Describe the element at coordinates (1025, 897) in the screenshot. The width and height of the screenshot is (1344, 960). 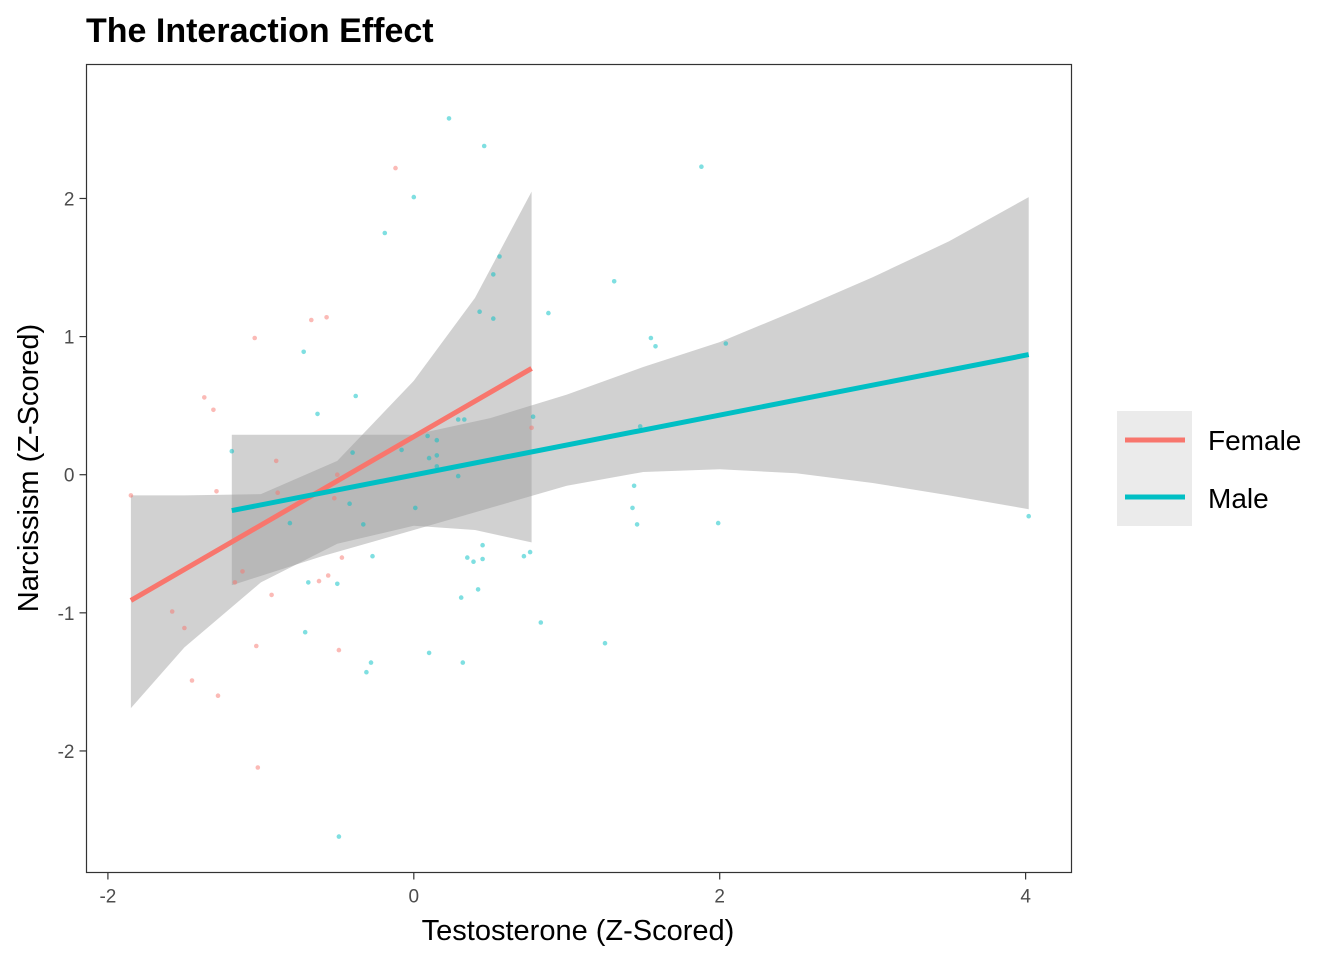
I see `x-tick-label: 4` at that location.